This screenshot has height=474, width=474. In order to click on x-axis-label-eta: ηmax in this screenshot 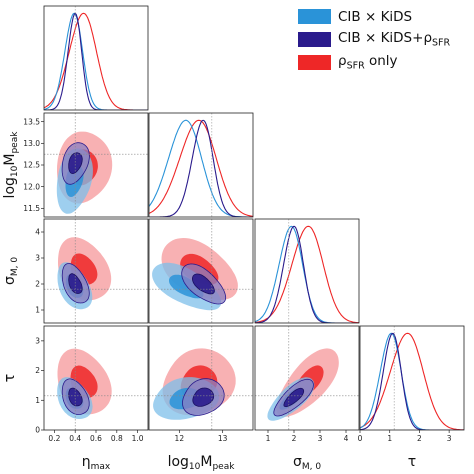, I will do `click(96, 463)`.